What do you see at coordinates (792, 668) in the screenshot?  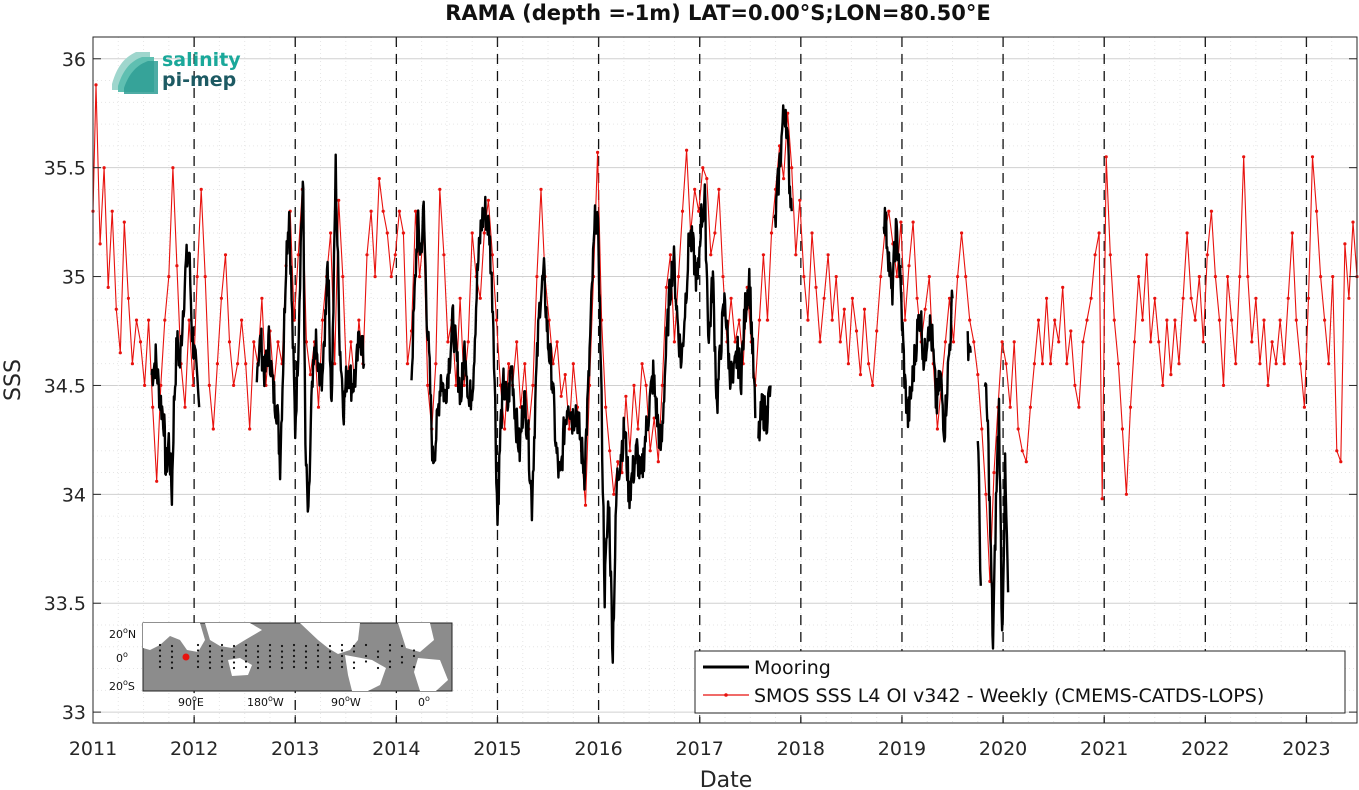 I see `legend-mooring-label: Mooring` at bounding box center [792, 668].